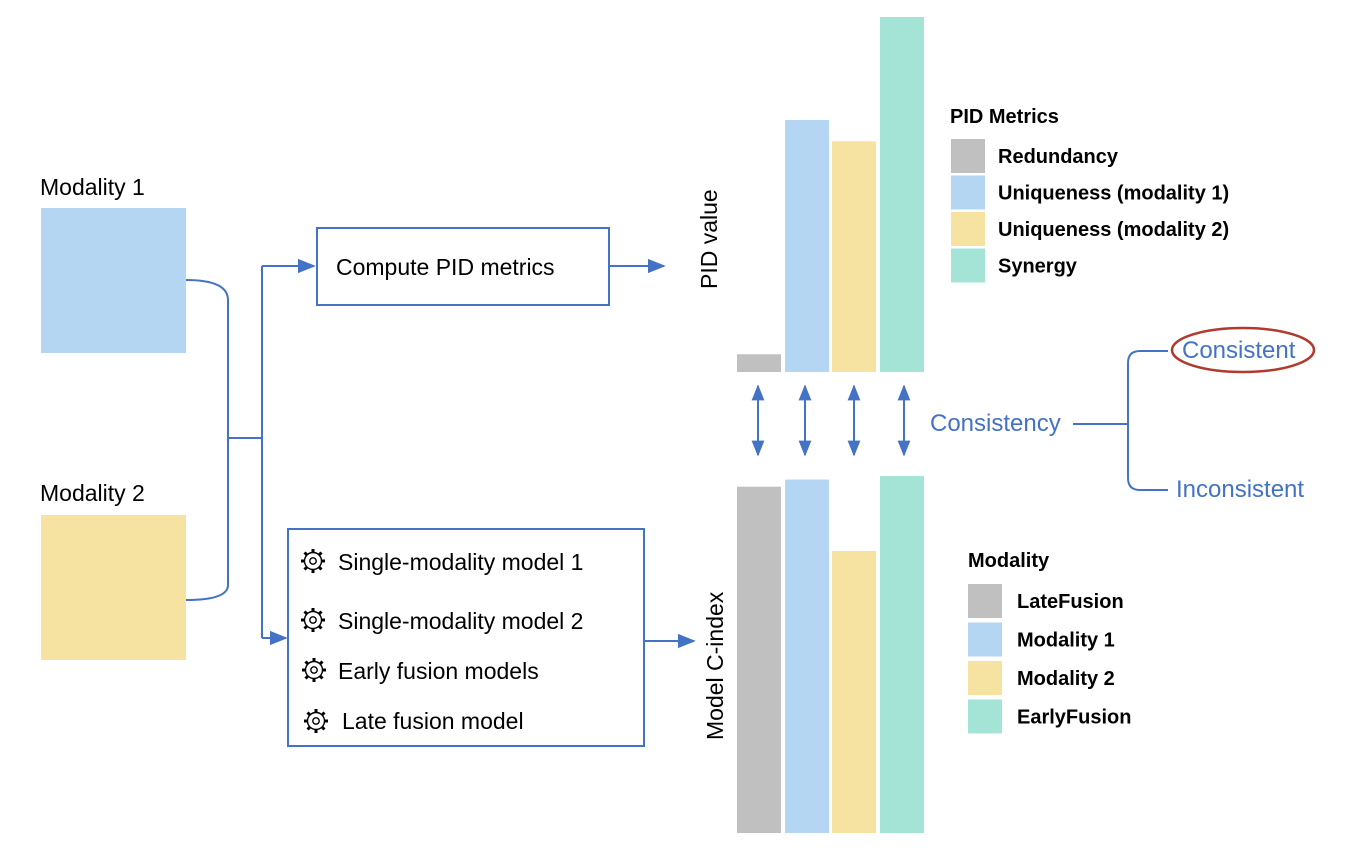 Image resolution: width=1348 pixels, height=850 pixels. I want to click on consistent-highlight-ellipse, so click(1243, 350).